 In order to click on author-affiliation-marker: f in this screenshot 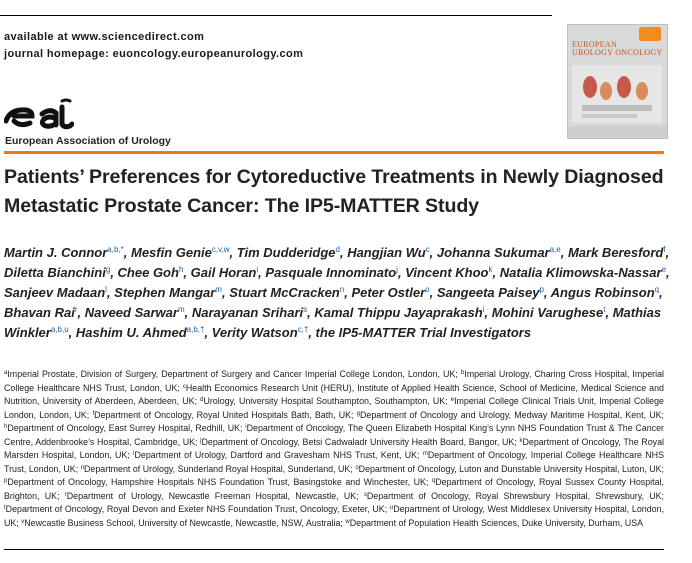, I will do `click(664, 249)`.